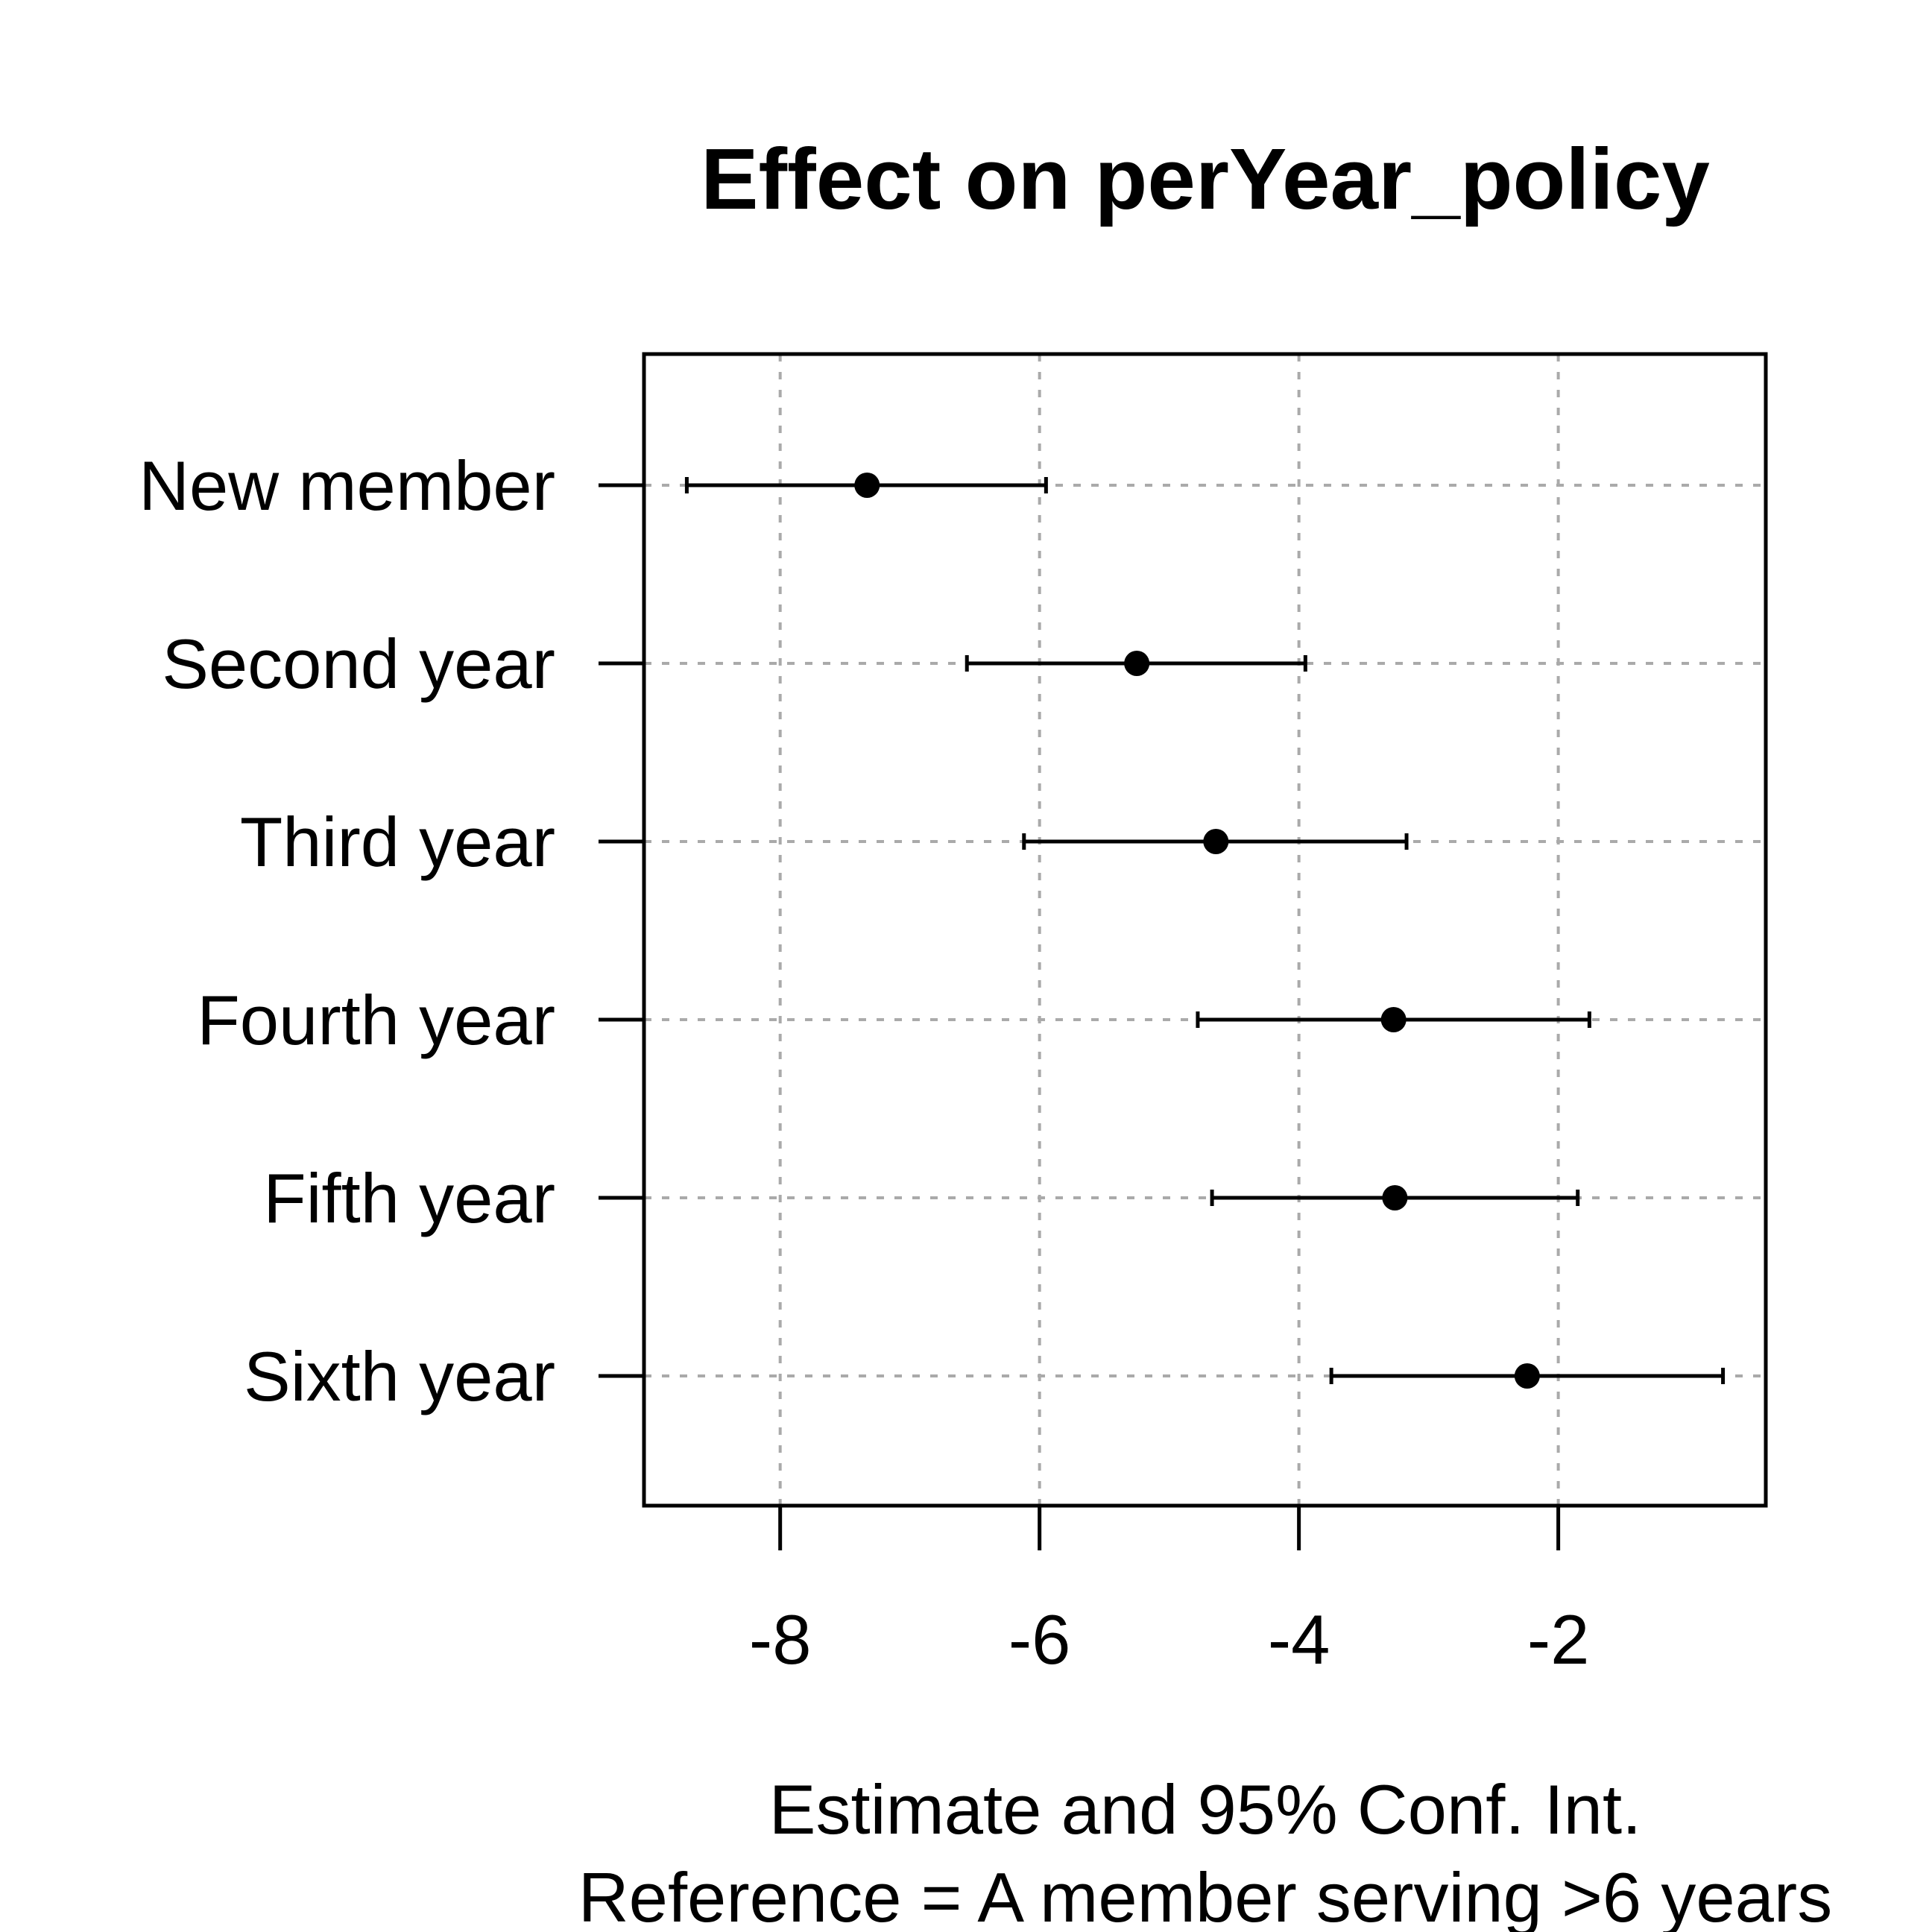  Describe the element at coordinates (376, 1020) in the screenshot. I see `category-label: Fourth year` at that location.